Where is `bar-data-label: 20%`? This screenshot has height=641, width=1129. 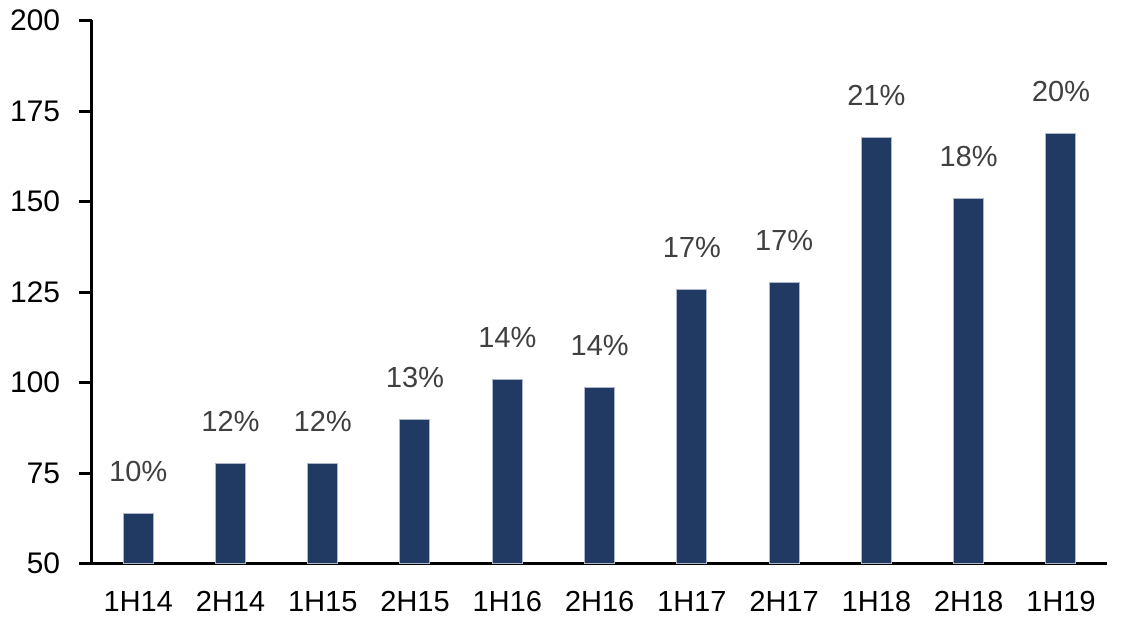 bar-data-label: 20% is located at coordinates (1060, 92).